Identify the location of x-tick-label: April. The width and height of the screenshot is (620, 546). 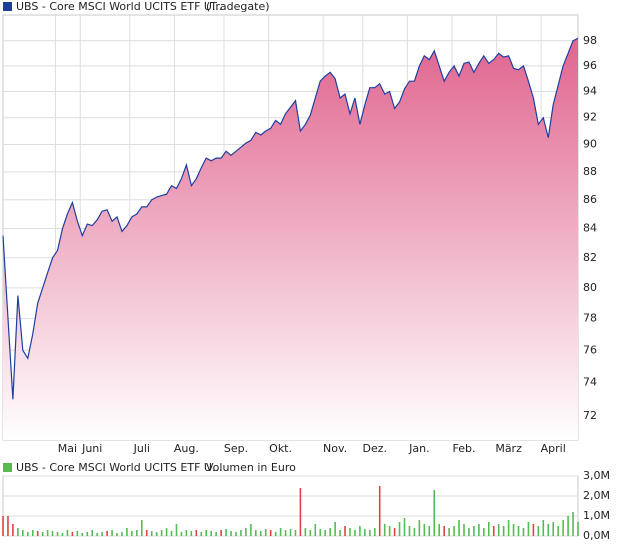
(553, 448).